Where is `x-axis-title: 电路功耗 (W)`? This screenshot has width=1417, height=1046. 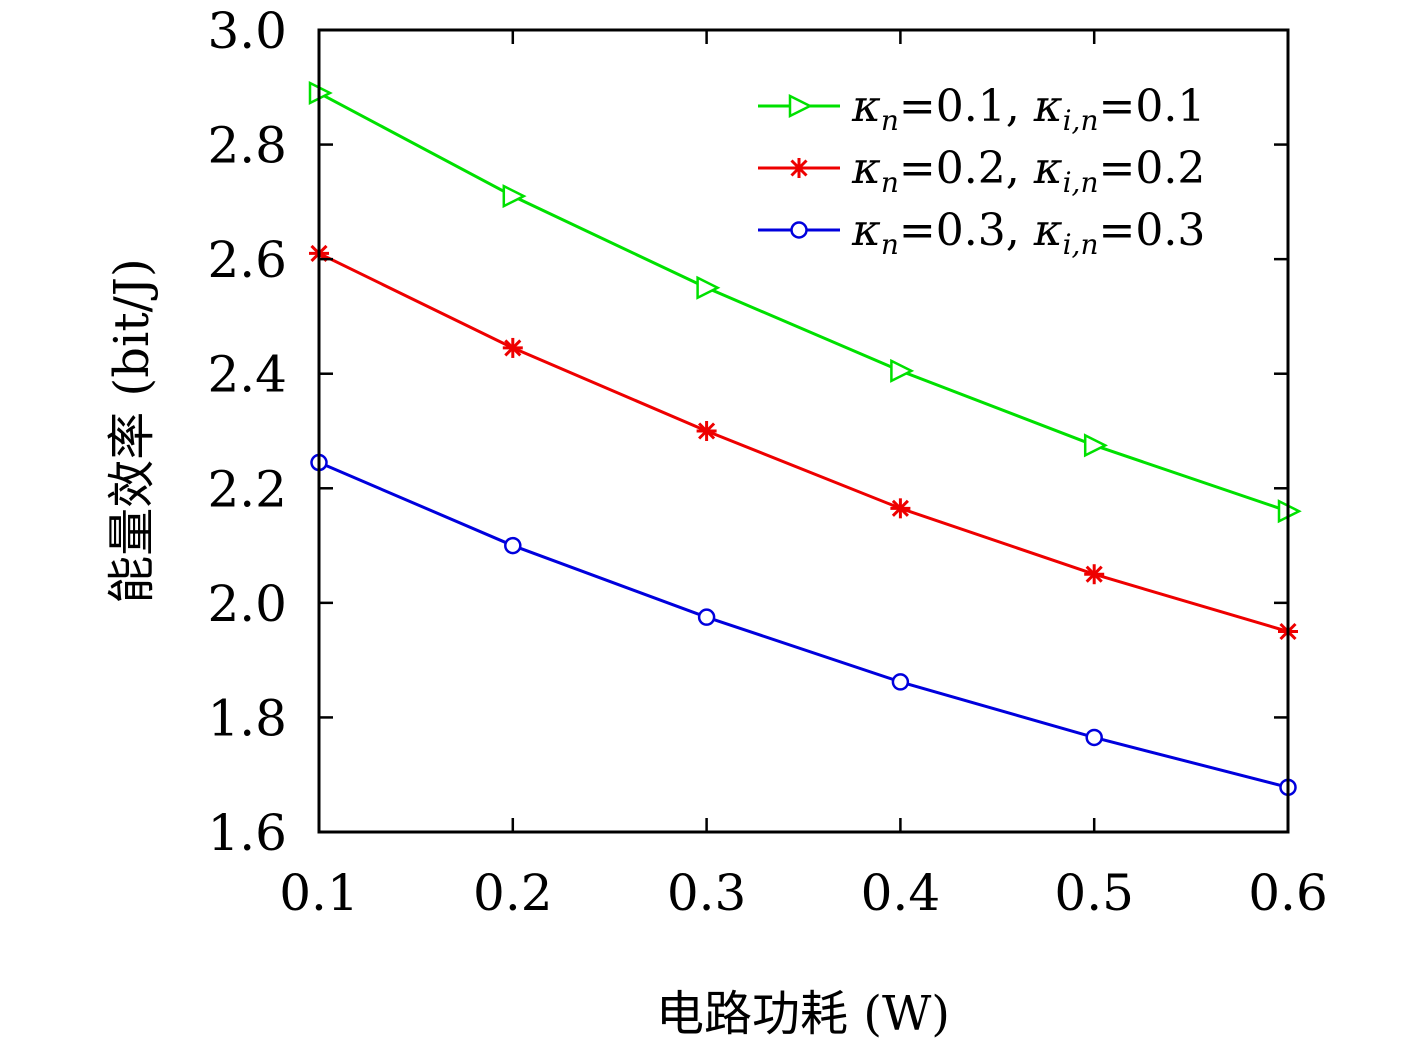 x-axis-title: 电路功耗 (W) is located at coordinates (803, 1014).